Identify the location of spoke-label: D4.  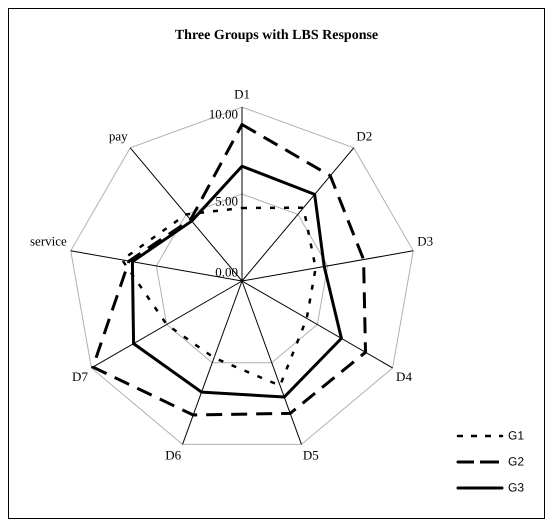
(404, 376).